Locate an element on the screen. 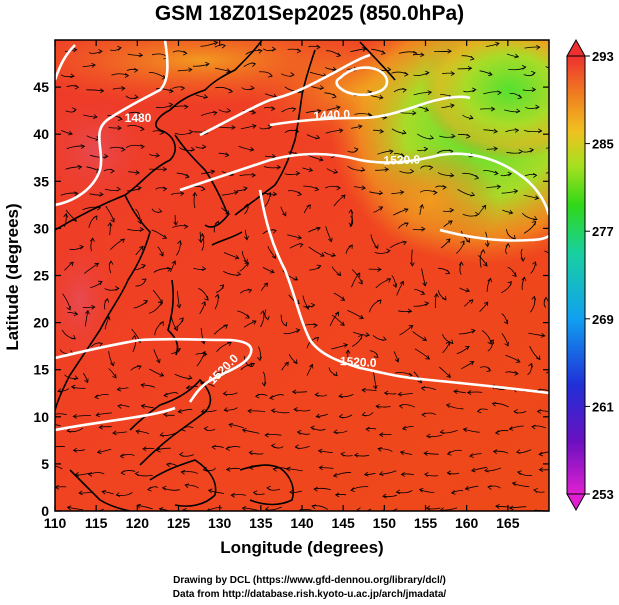 Image resolution: width=619 pixels, height=605 pixels. colorbar: 293 285 277 269 261 253 is located at coordinates (590, 275).